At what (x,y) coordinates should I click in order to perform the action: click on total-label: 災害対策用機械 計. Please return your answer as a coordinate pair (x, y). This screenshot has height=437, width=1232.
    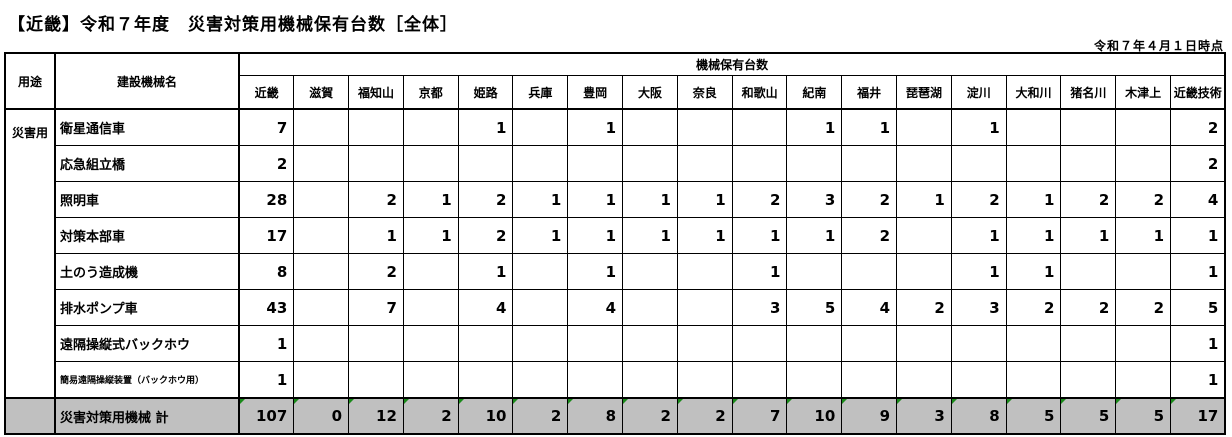
    Looking at the image, I should click on (147, 416).